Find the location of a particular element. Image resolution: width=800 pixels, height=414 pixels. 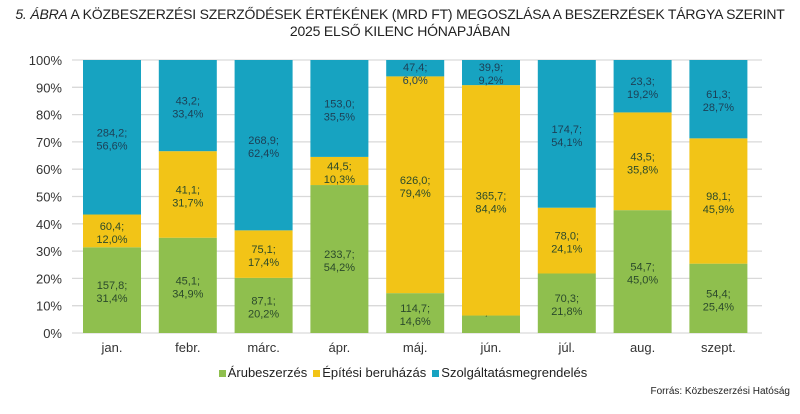

data-label: 114,7; is located at coordinates (415, 309).